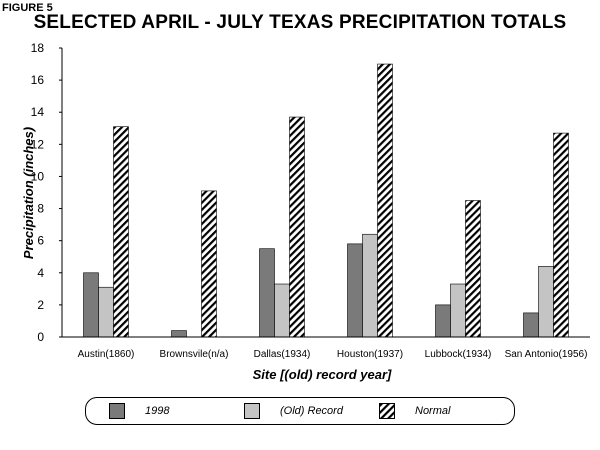 Image resolution: width=600 pixels, height=450 pixels. Describe the element at coordinates (38, 80) in the screenshot. I see `y-tick-label: 16` at that location.